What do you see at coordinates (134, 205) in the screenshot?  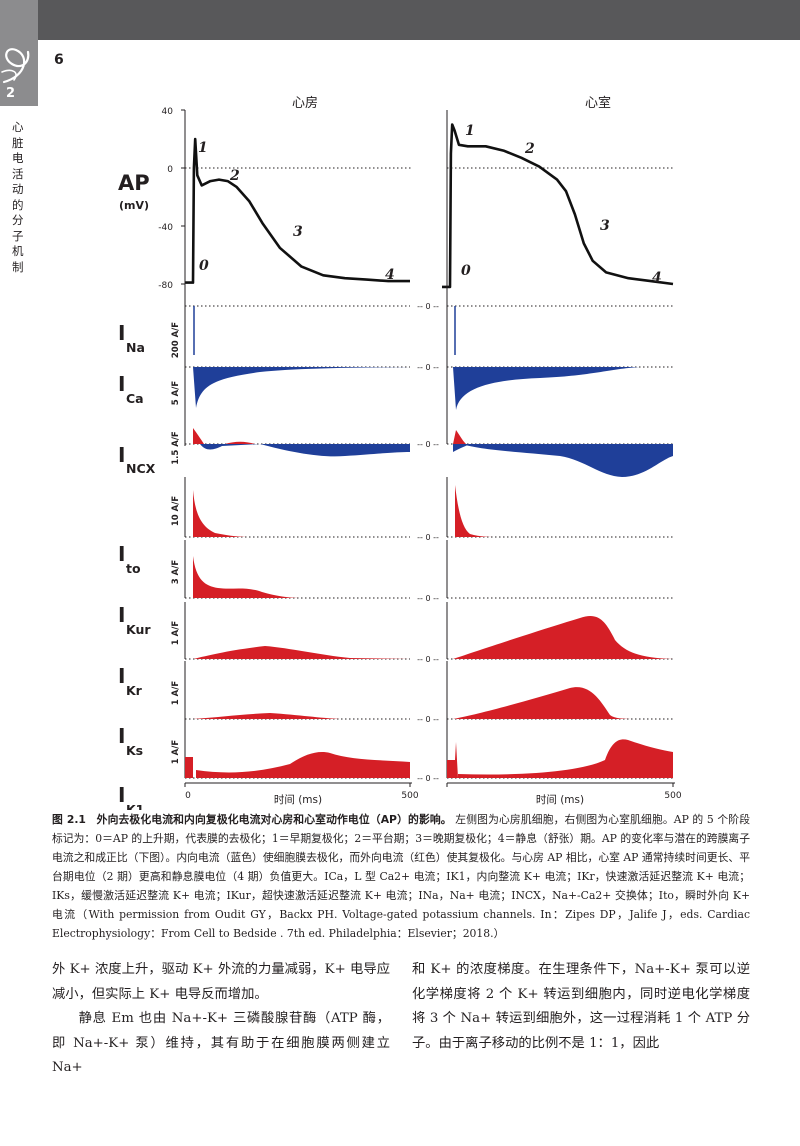 I see `ap-unit: (mV)` at bounding box center [134, 205].